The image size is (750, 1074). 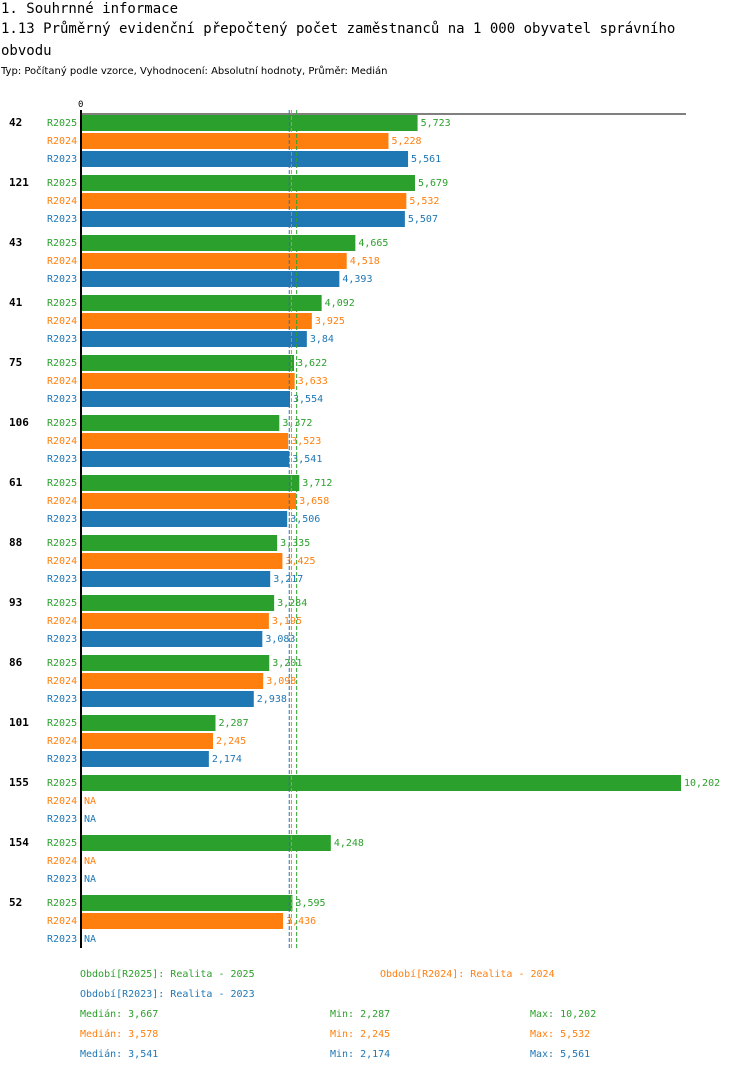 I want to click on bar-value-label: 4,518, so click(x=365, y=261).